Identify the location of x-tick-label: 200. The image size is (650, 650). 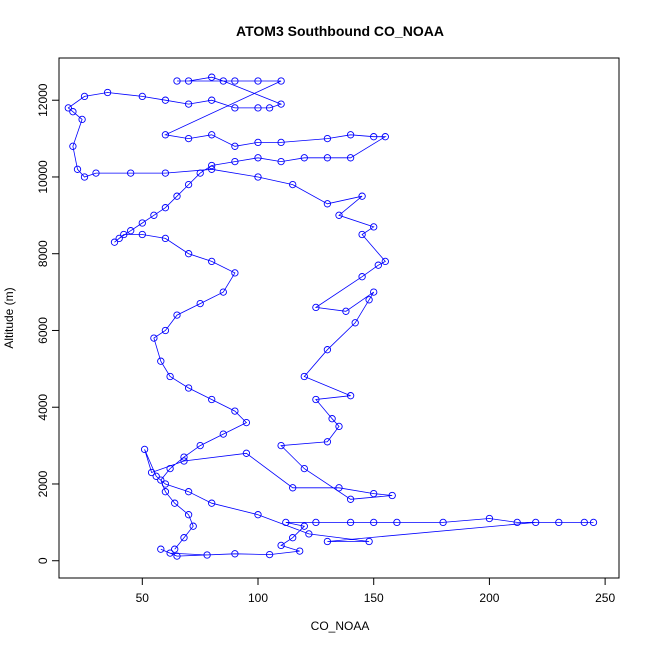
(489, 598).